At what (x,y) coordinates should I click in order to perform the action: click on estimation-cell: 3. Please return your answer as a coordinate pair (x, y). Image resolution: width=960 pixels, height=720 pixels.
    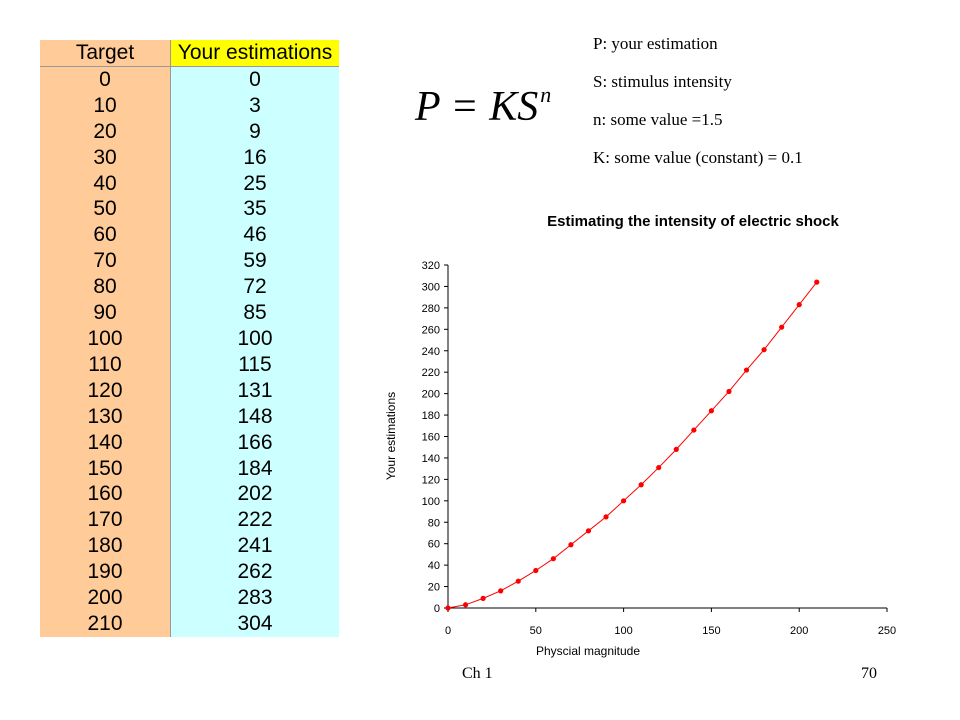
    Looking at the image, I should click on (254, 105).